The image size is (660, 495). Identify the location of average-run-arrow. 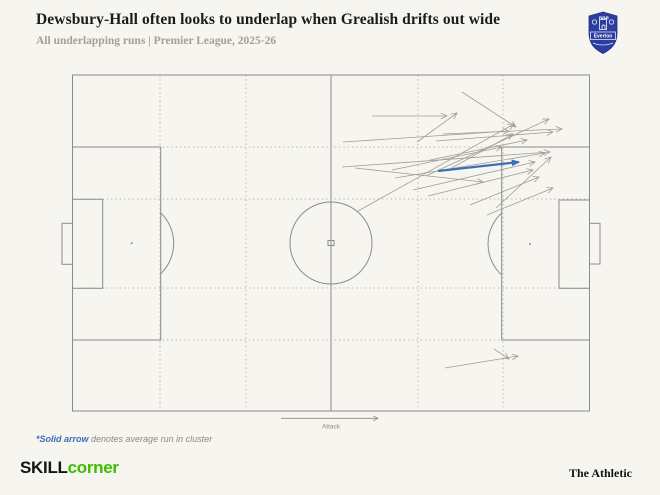
(478, 166).